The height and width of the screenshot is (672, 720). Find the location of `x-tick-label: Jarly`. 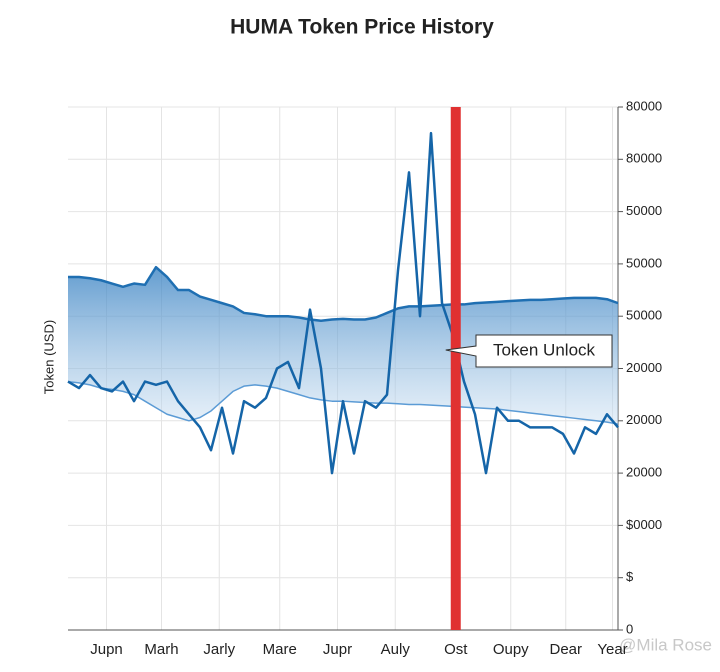

x-tick-label: Jarly is located at coordinates (219, 649).